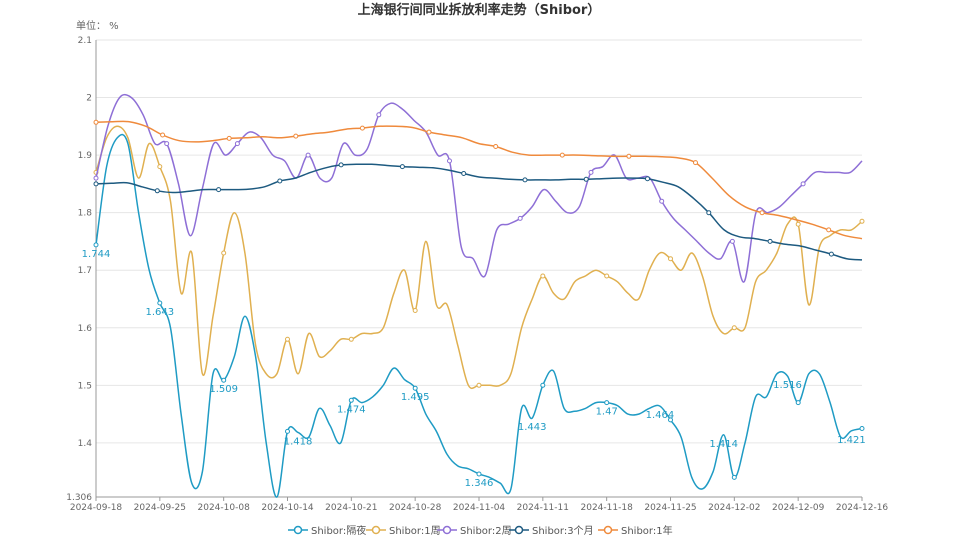 This screenshot has height=539, width=958. What do you see at coordinates (862, 508) in the screenshot?
I see `x-tick-label: 2024-12-16` at bounding box center [862, 508].